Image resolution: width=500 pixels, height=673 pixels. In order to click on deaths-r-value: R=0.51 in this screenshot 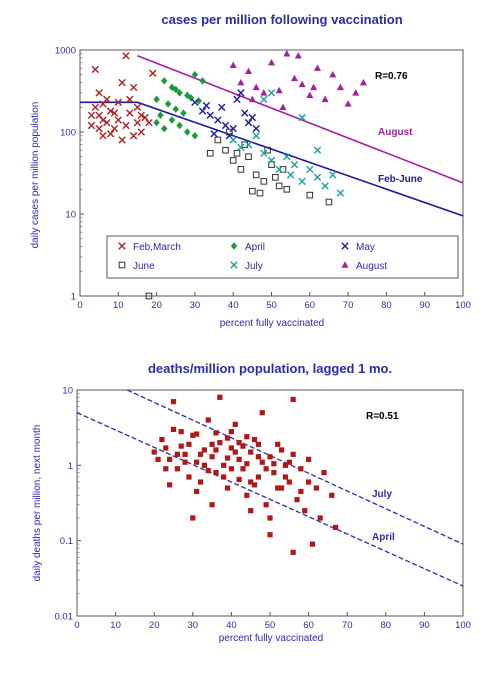, I will do `click(382, 416)`.